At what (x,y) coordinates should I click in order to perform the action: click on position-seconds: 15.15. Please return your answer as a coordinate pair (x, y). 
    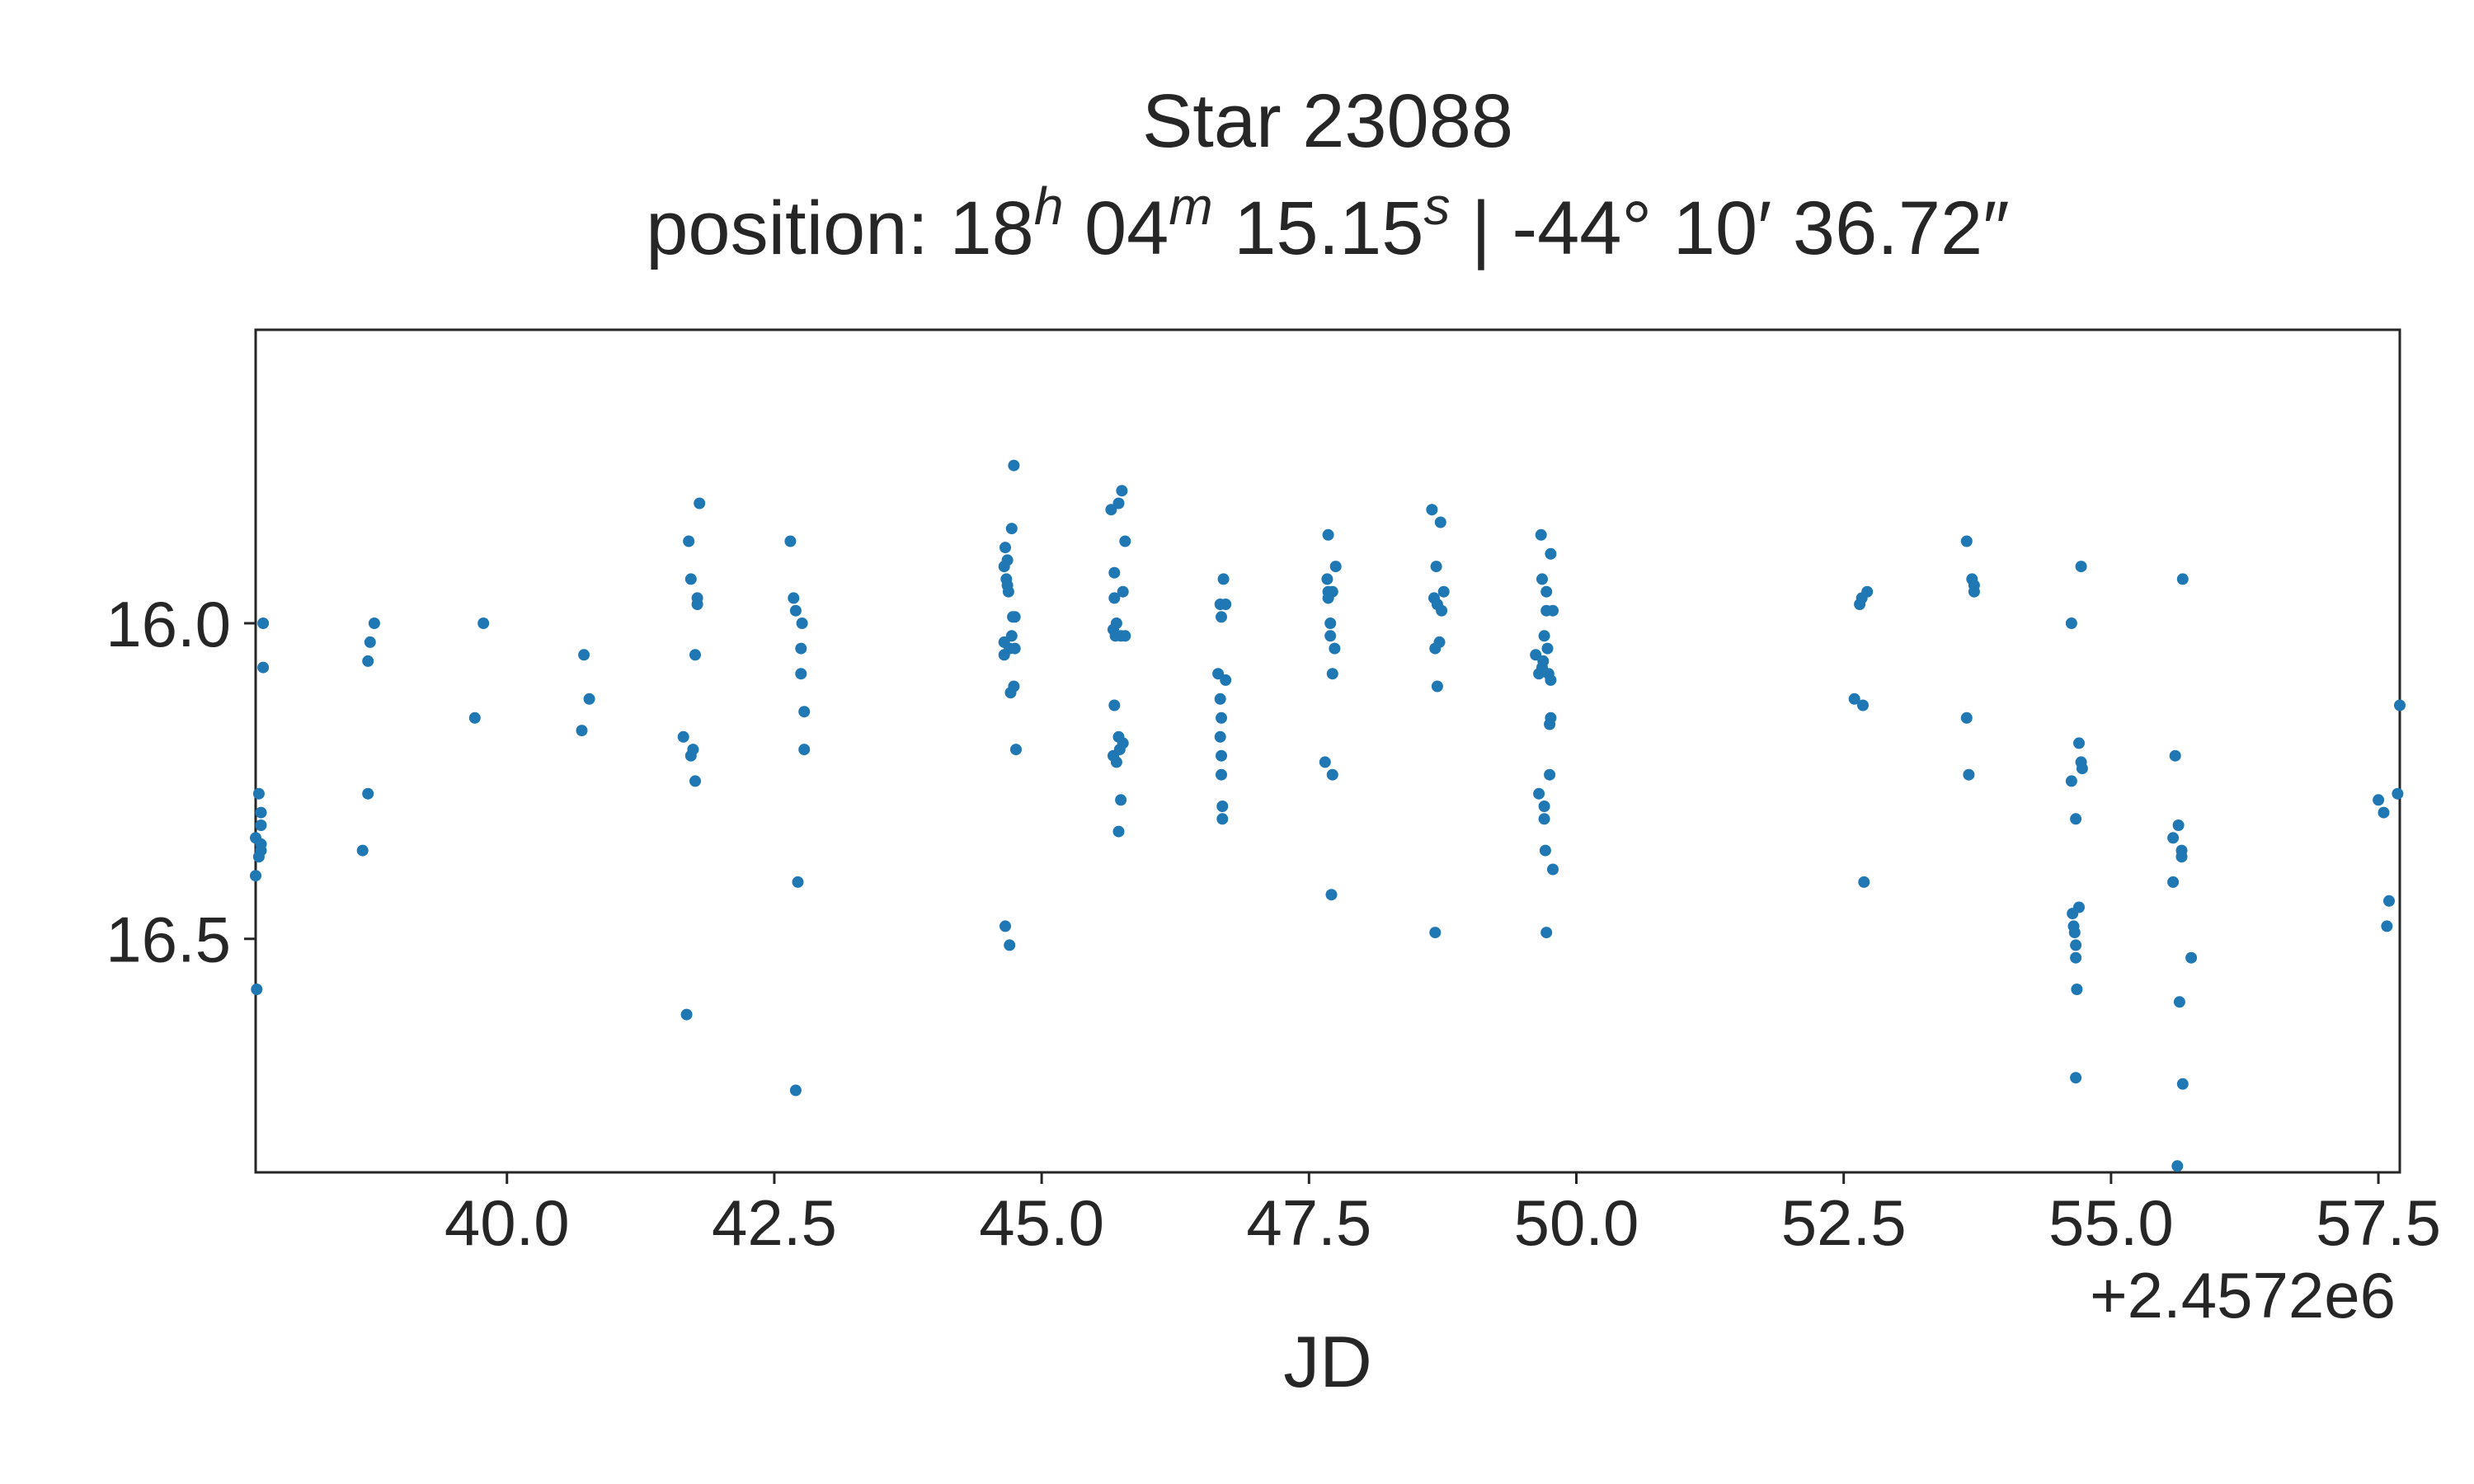
    Looking at the image, I should click on (1318, 228).